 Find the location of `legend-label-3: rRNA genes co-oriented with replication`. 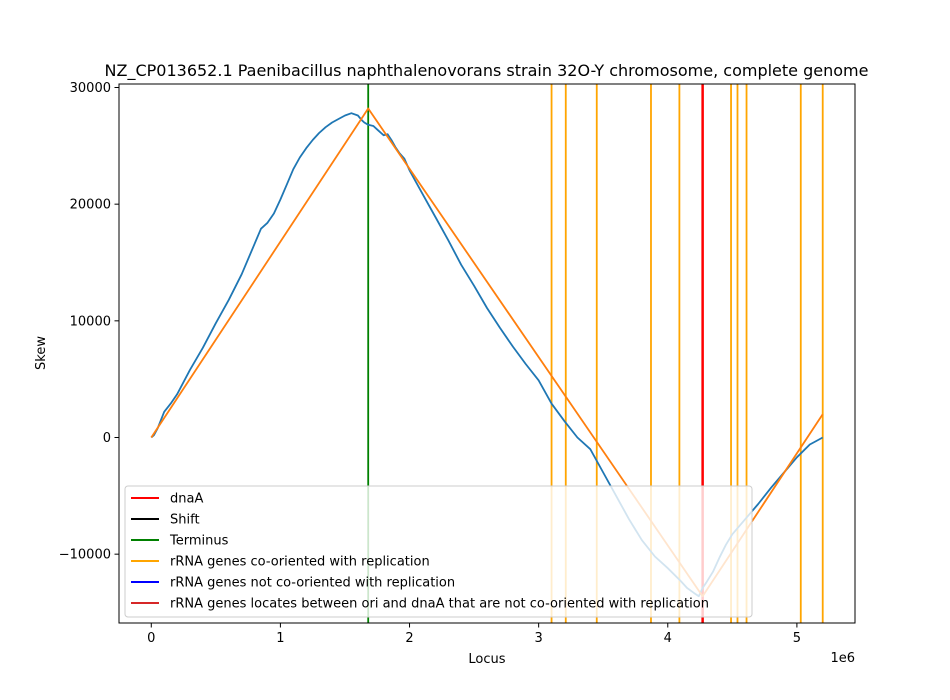

legend-label-3: rRNA genes co-oriented with replication is located at coordinates (300, 562).